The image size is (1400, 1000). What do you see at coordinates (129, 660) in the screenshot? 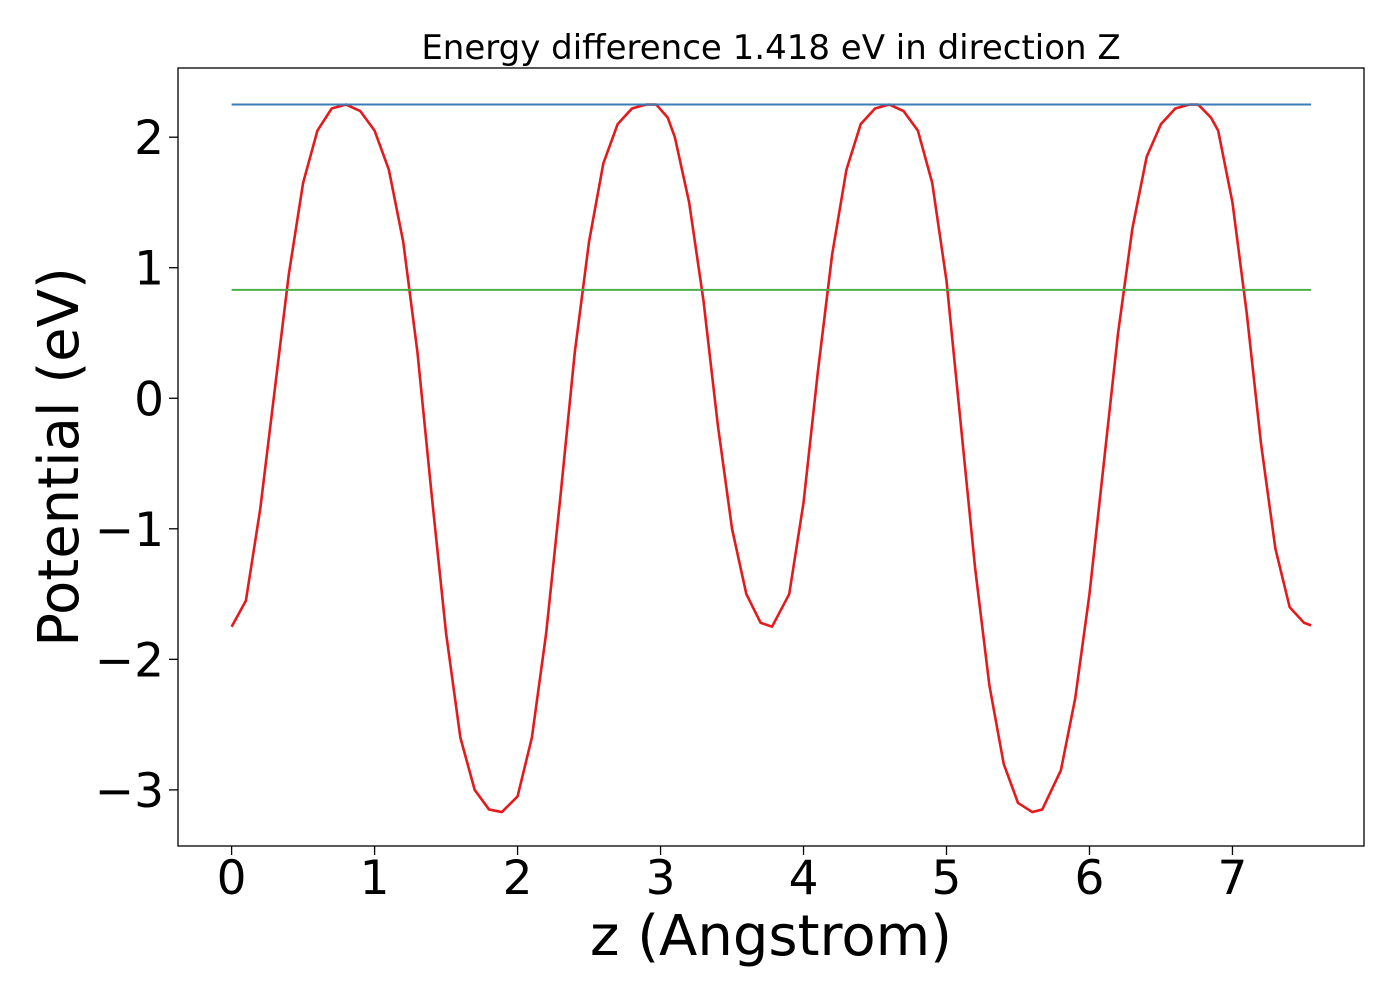
I see `y-tick-label: −2` at bounding box center [129, 660].